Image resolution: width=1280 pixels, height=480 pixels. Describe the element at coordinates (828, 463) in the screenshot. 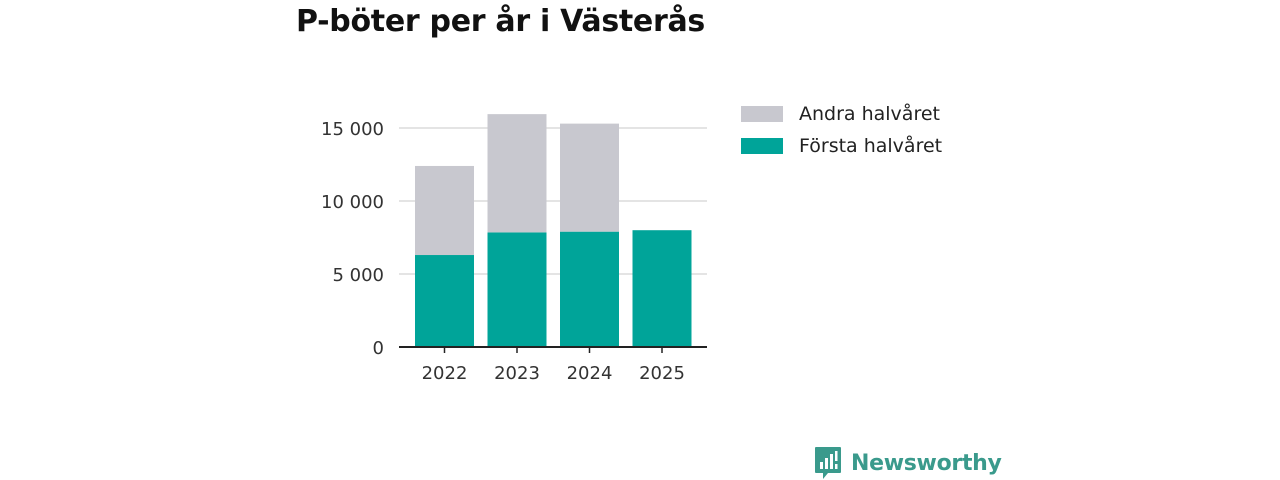

I see `newsworthy-logo-icon` at that location.